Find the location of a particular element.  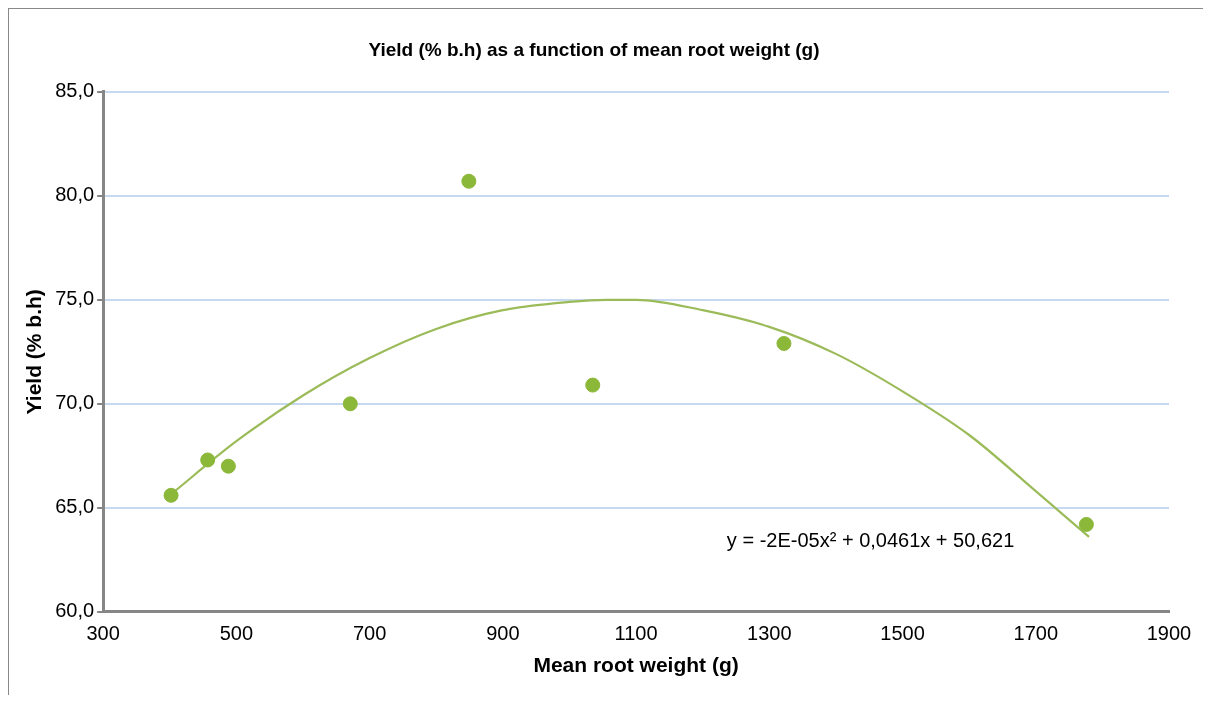

x-tick-label: 1100 is located at coordinates (636, 633).